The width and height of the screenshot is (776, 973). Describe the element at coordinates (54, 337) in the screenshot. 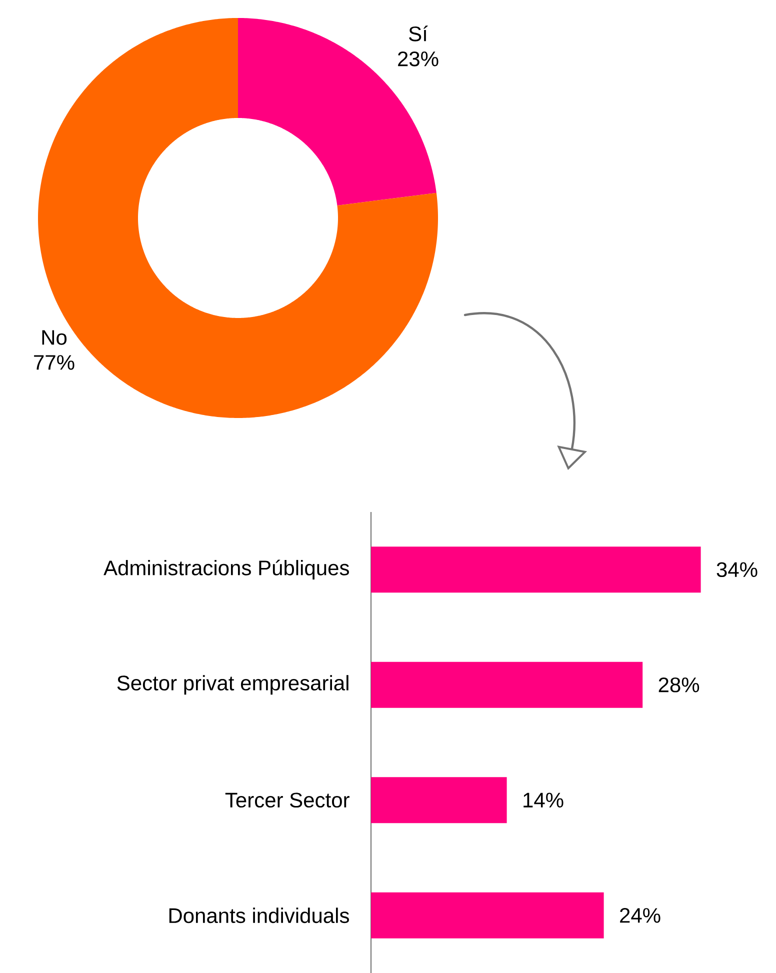

I see `slice-label: No` at that location.